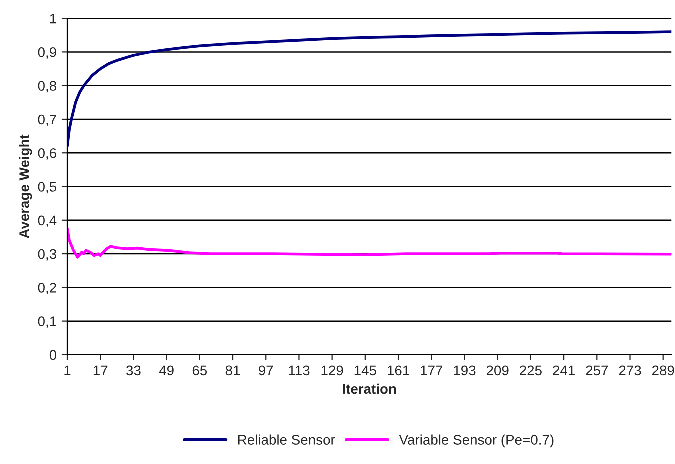 The width and height of the screenshot is (675, 464). I want to click on x-axis-title: Iteration, so click(369, 389).